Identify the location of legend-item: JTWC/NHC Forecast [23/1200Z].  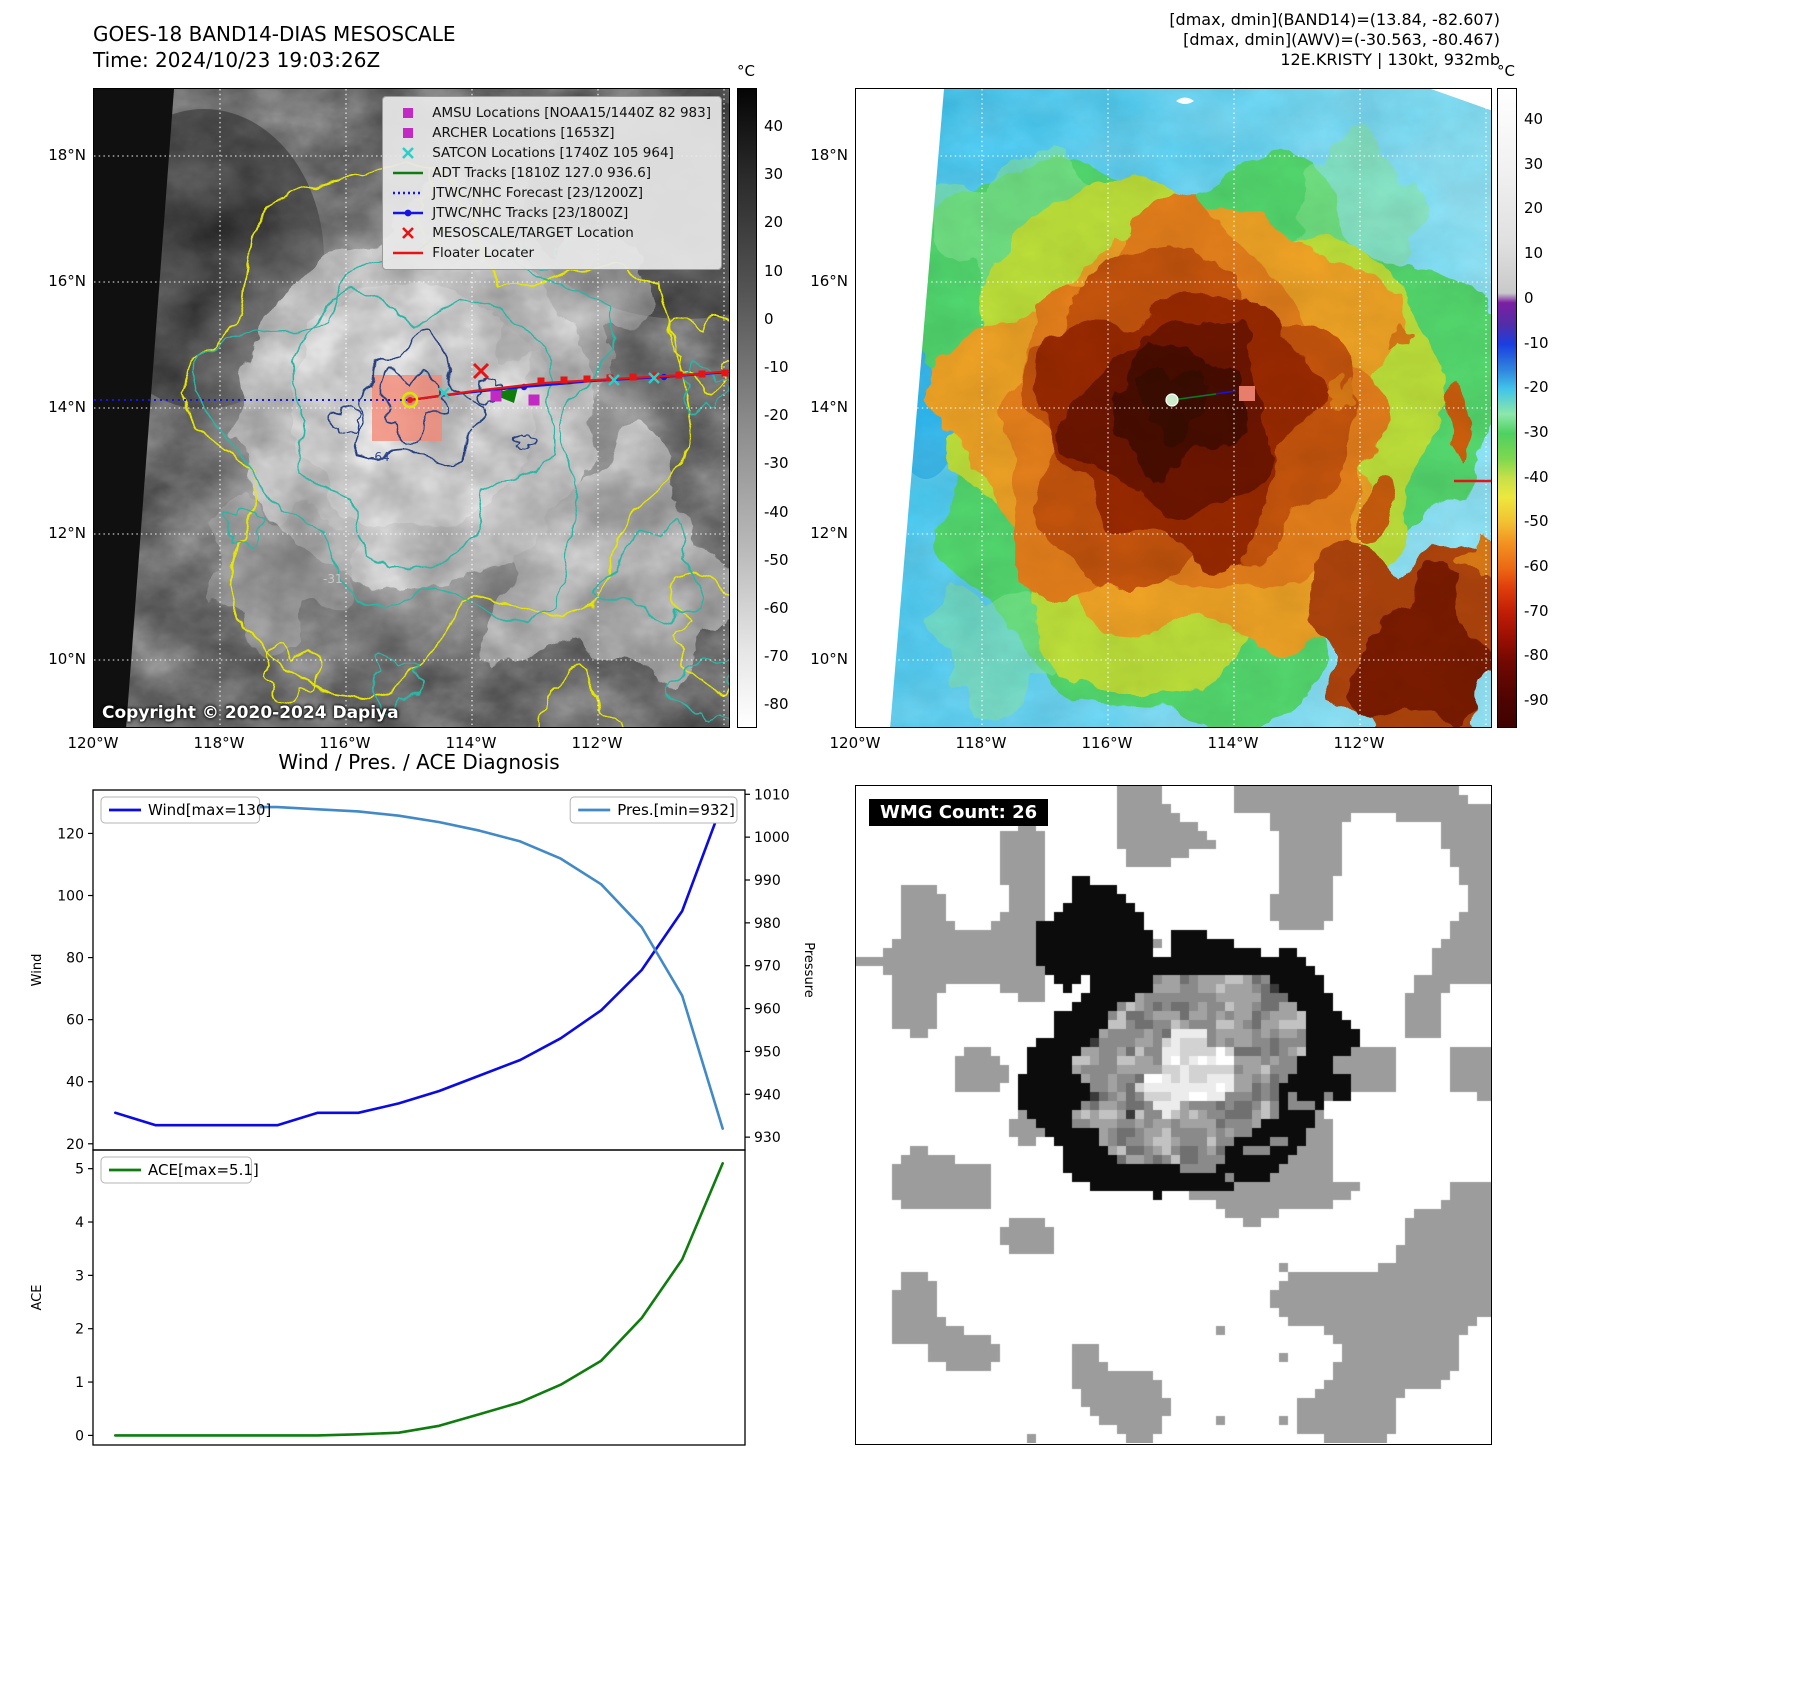
(551, 193).